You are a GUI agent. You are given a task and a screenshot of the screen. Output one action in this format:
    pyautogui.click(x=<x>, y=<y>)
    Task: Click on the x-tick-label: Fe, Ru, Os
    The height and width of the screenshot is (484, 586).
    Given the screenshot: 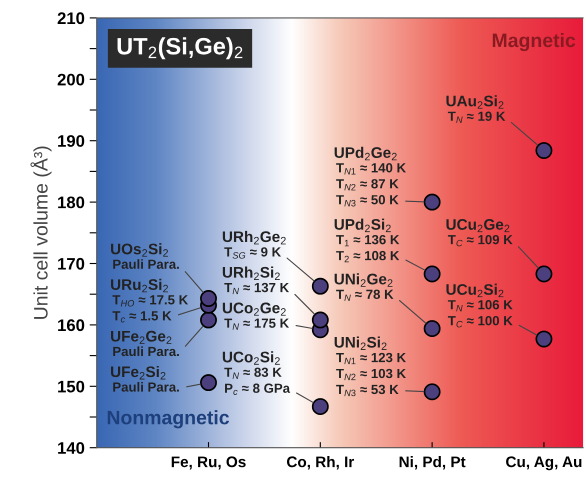 What is the action you would take?
    pyautogui.click(x=209, y=463)
    